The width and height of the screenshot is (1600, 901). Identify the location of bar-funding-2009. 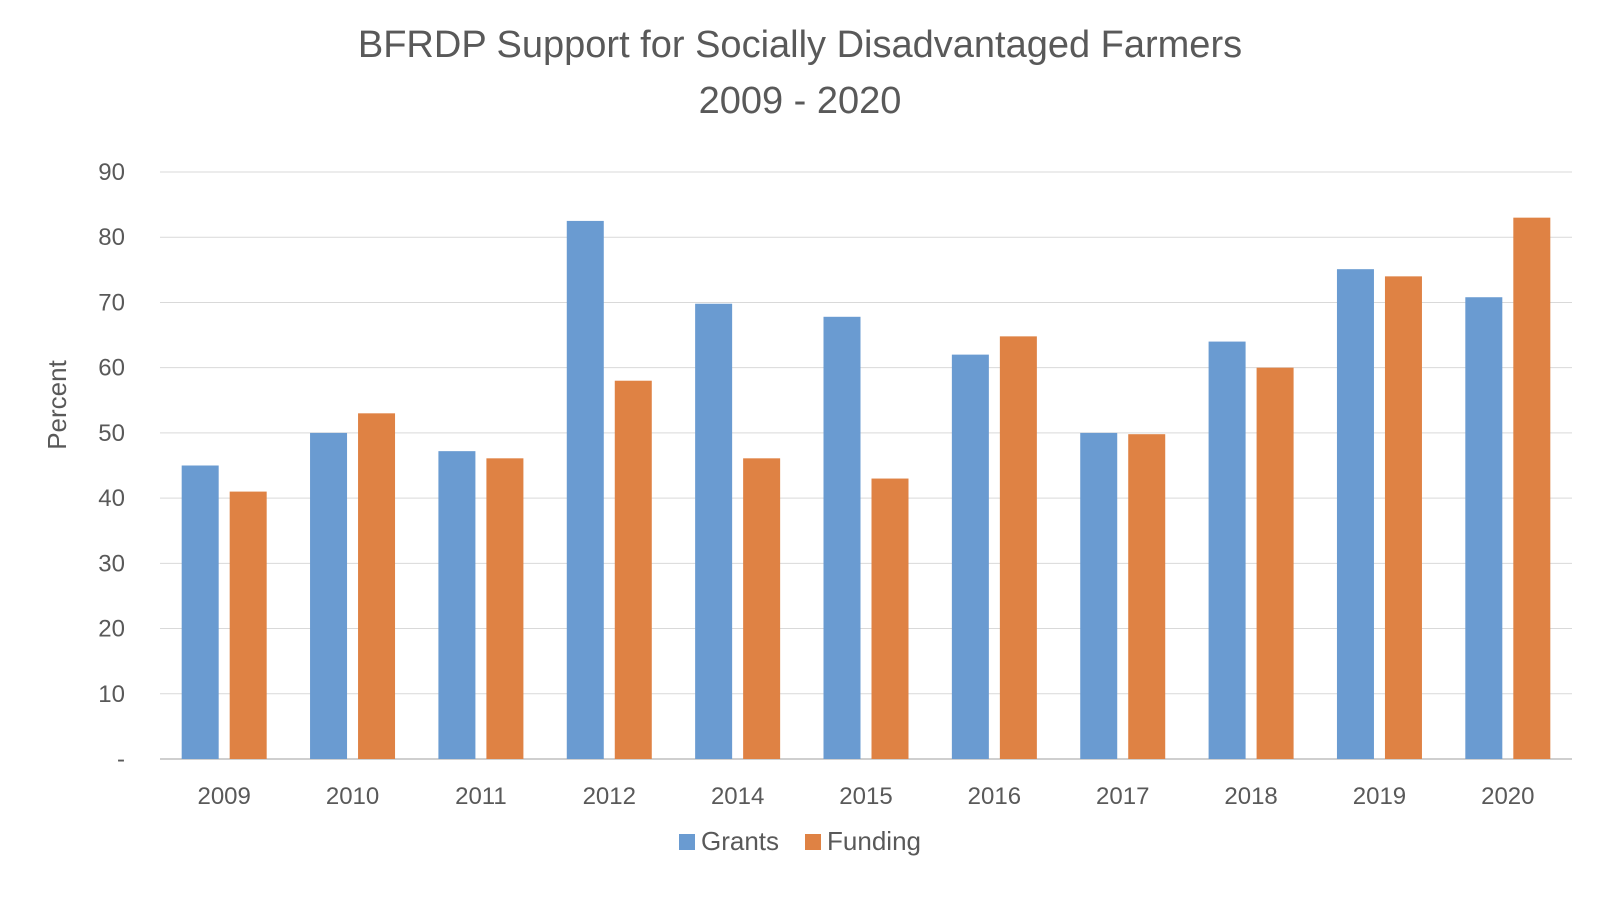
(248, 625).